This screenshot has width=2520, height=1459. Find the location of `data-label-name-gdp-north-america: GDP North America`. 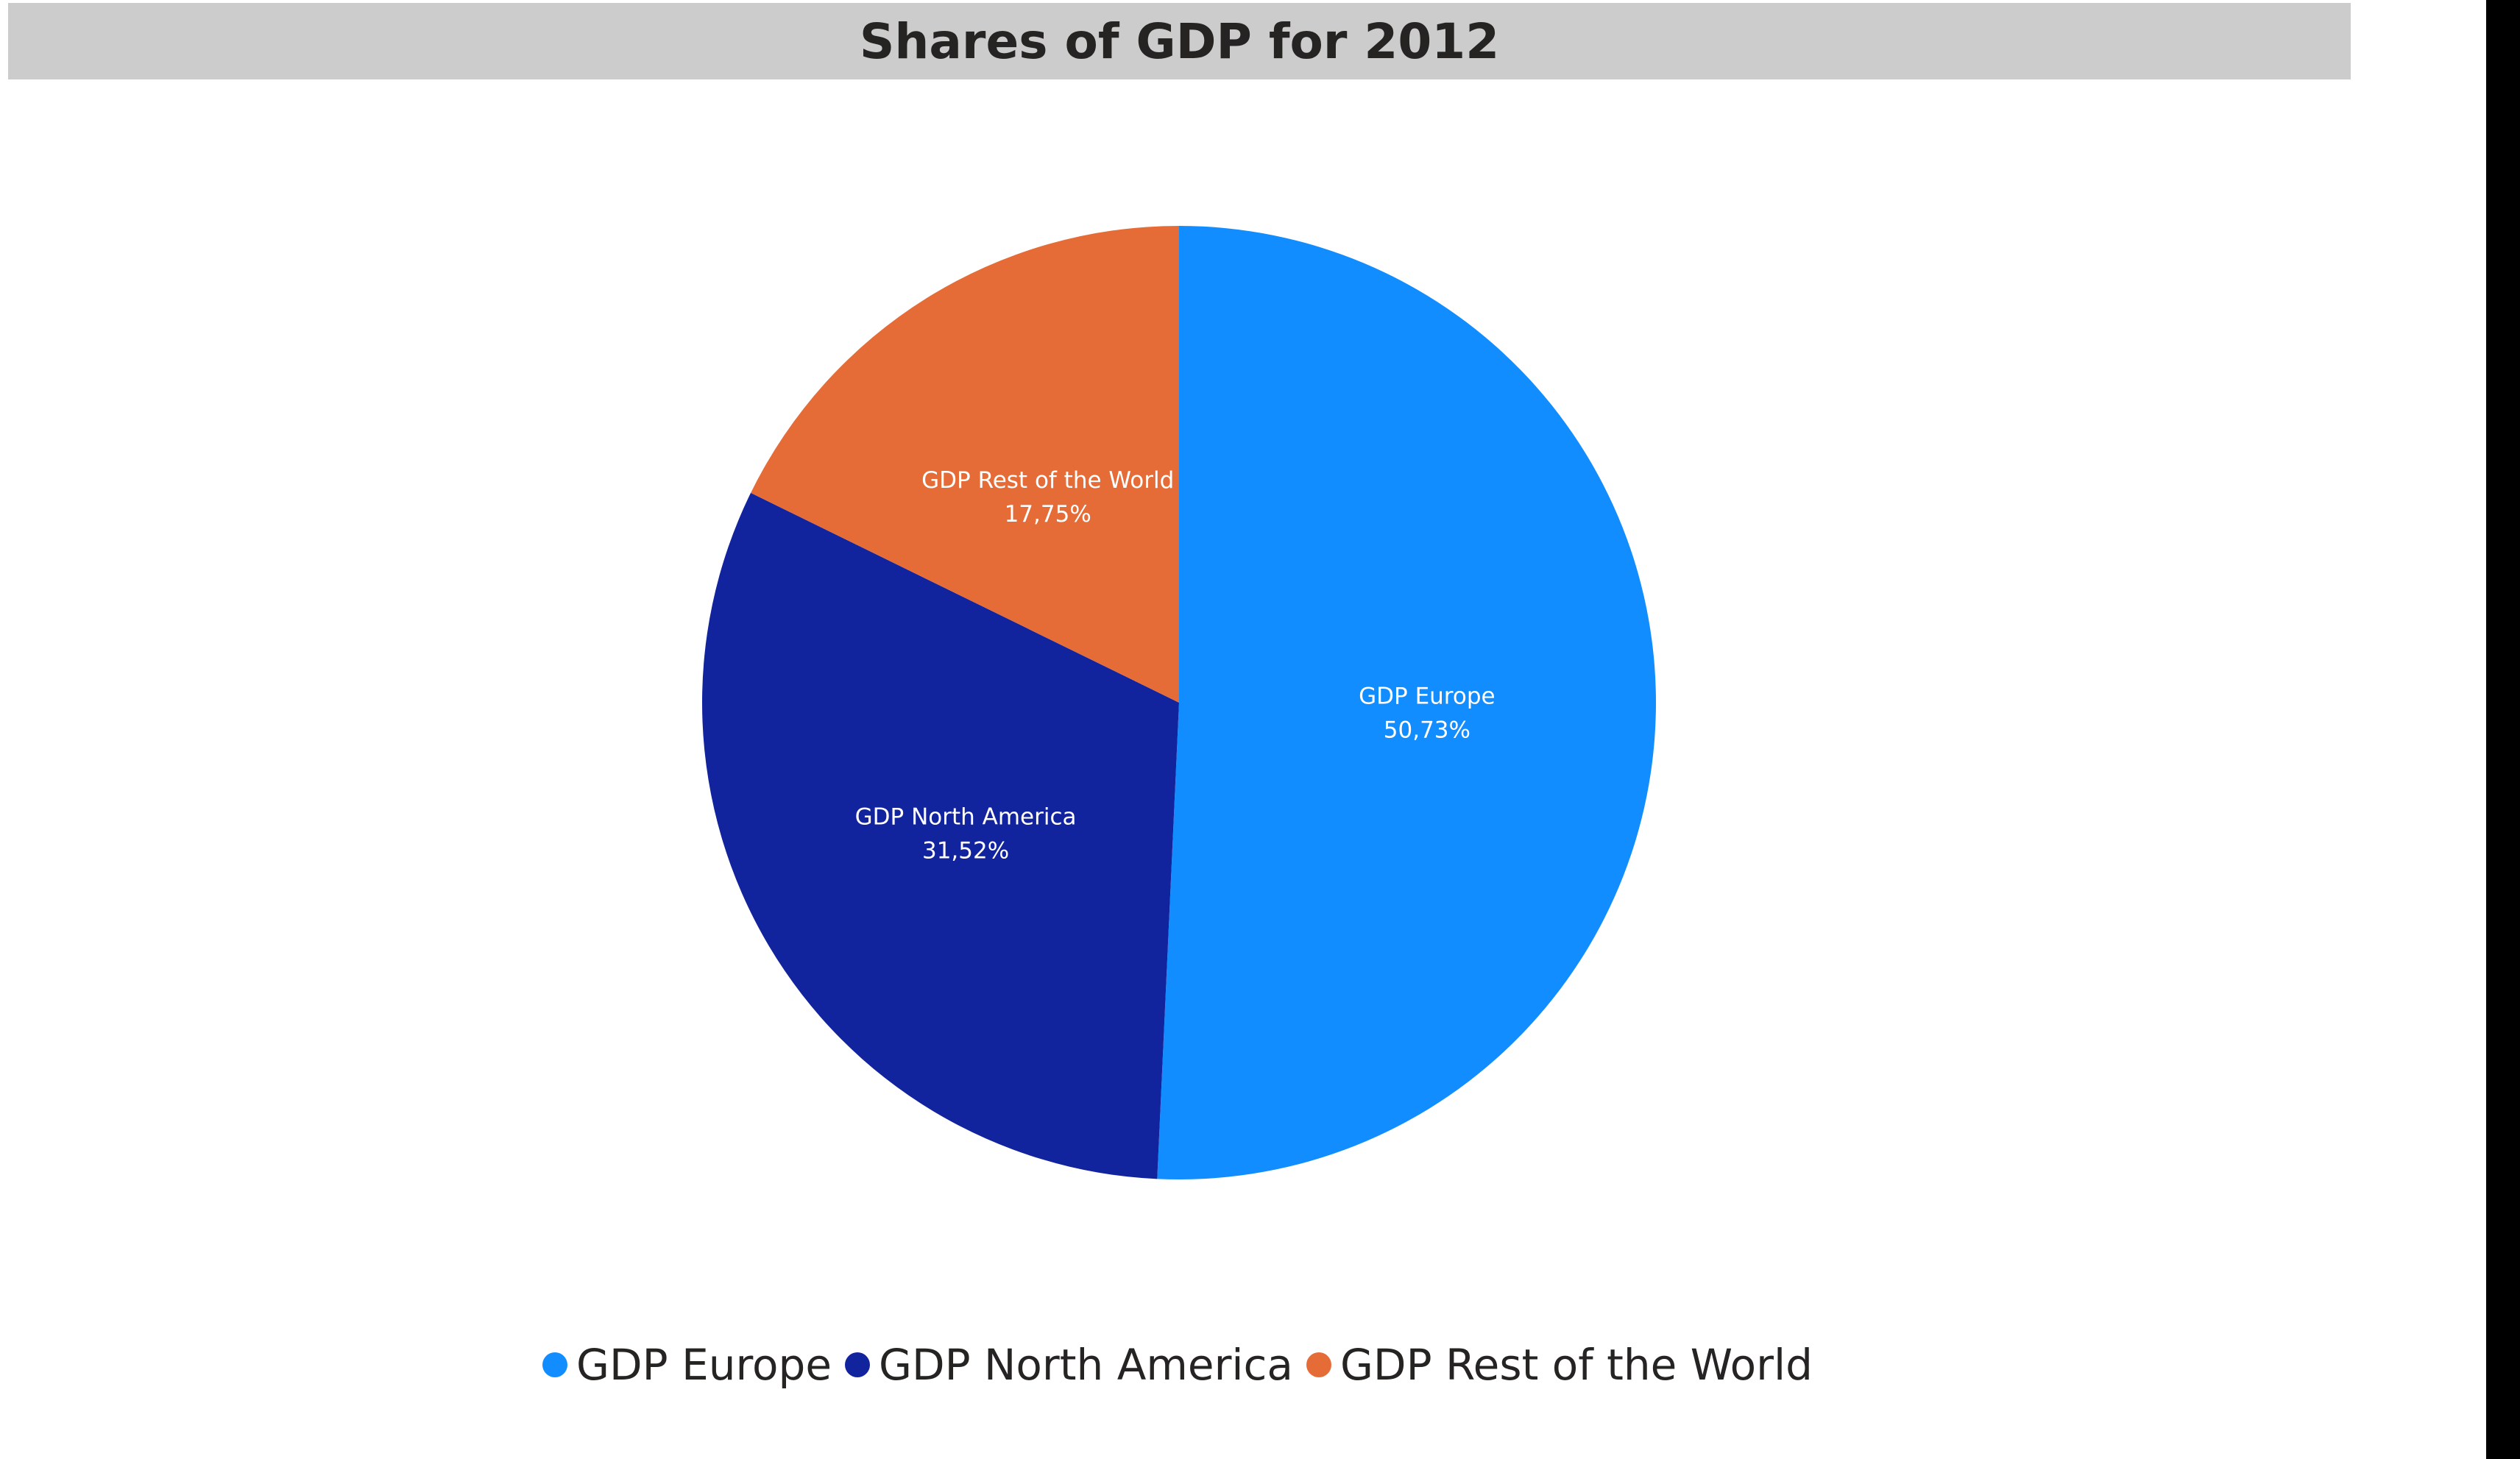

data-label-name-gdp-north-america: GDP North America is located at coordinates (966, 817).